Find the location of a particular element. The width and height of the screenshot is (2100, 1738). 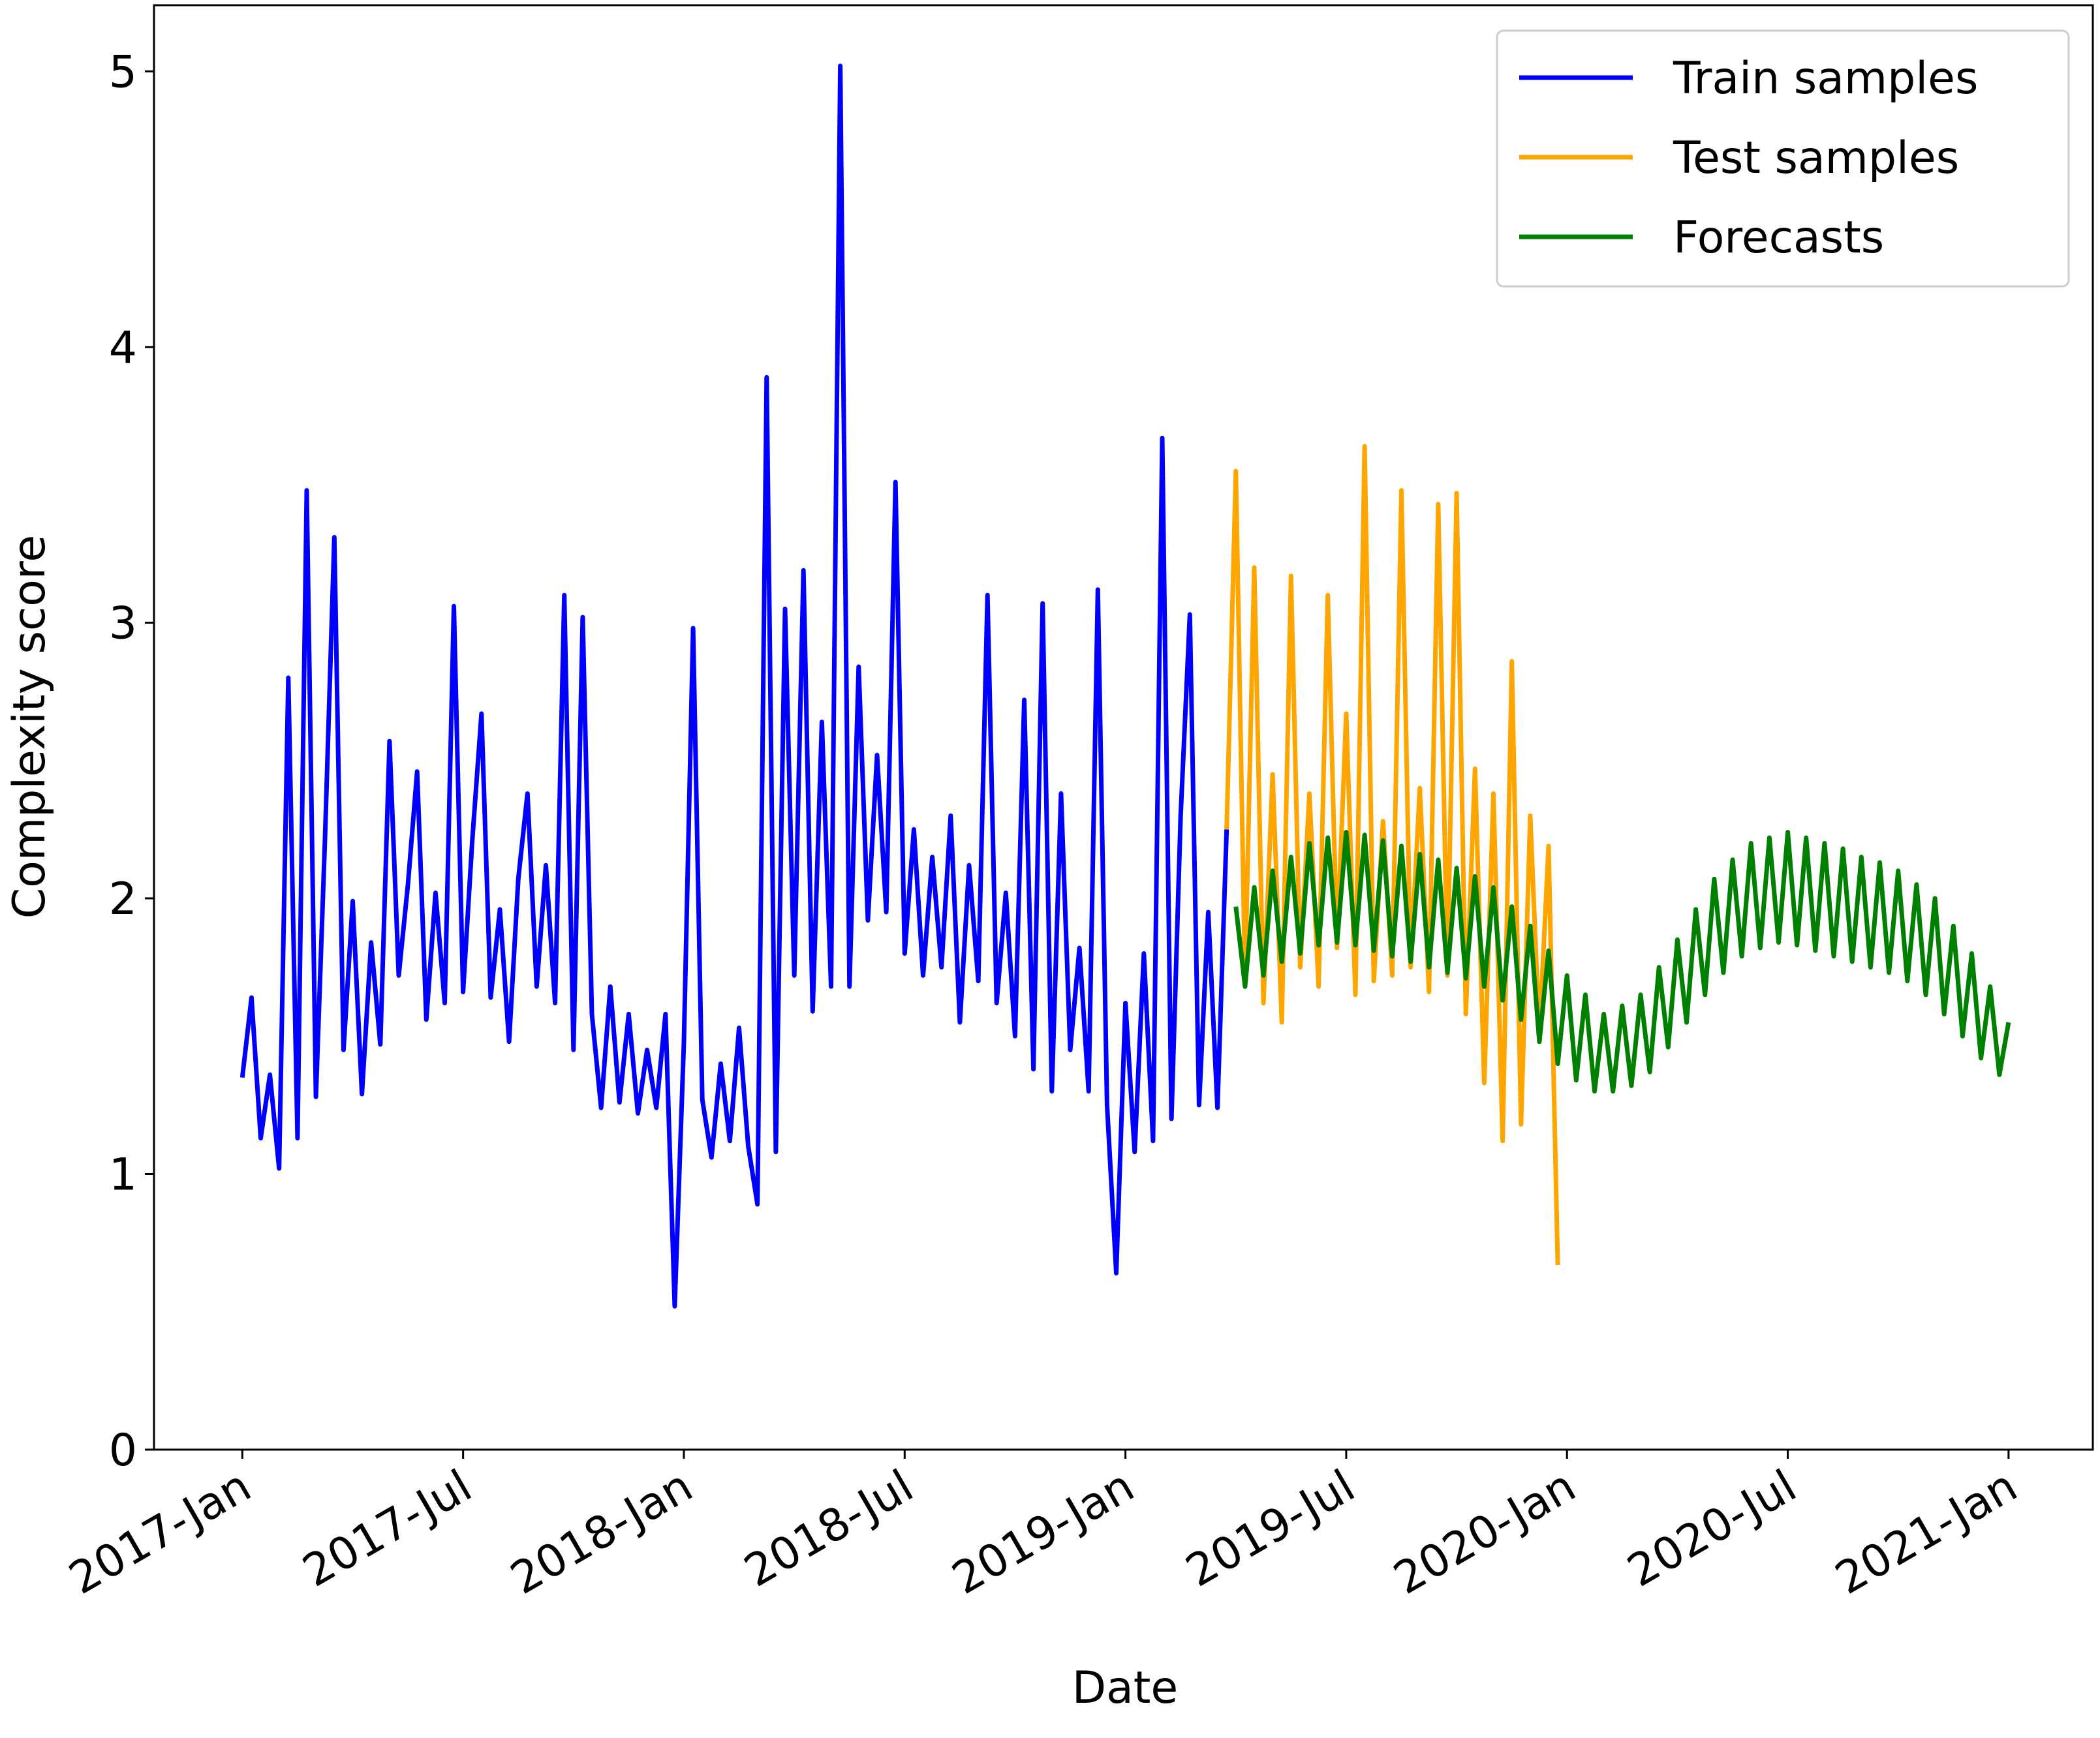

x-tick-label: 2017-Jan is located at coordinates (160, 1532).